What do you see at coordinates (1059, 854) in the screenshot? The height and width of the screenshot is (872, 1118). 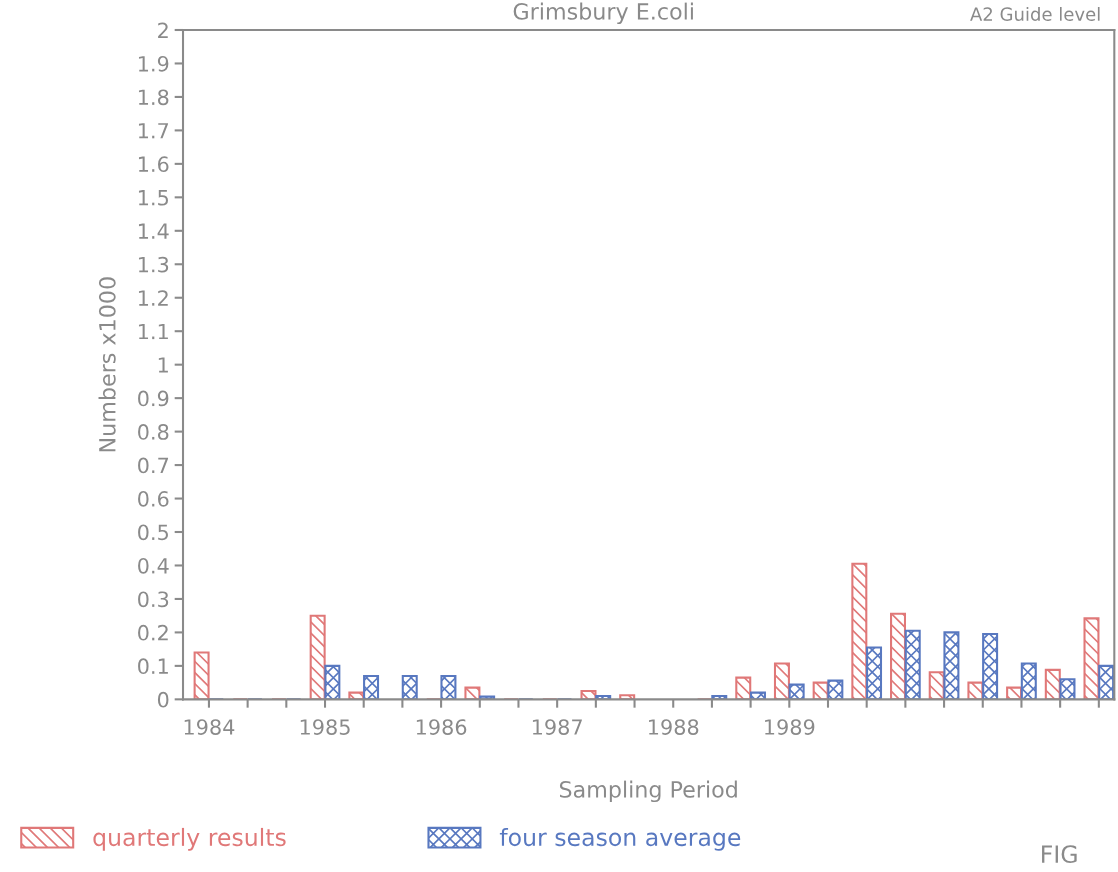 I see `text: FIG` at bounding box center [1059, 854].